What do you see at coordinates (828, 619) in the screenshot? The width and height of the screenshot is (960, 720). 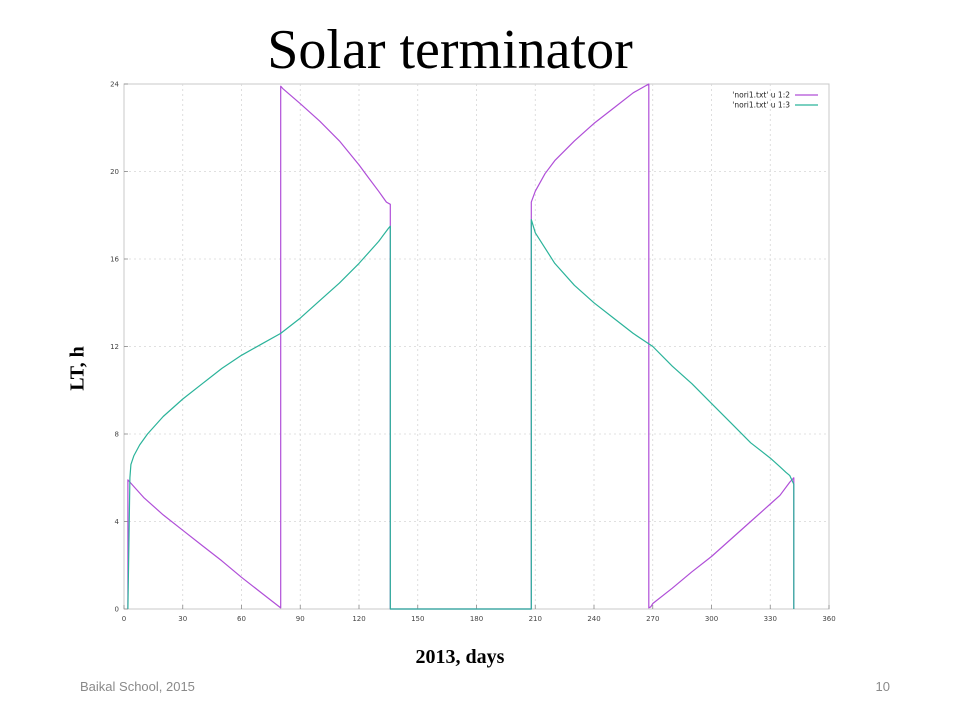 I see `x-tick-label: 360` at bounding box center [828, 619].